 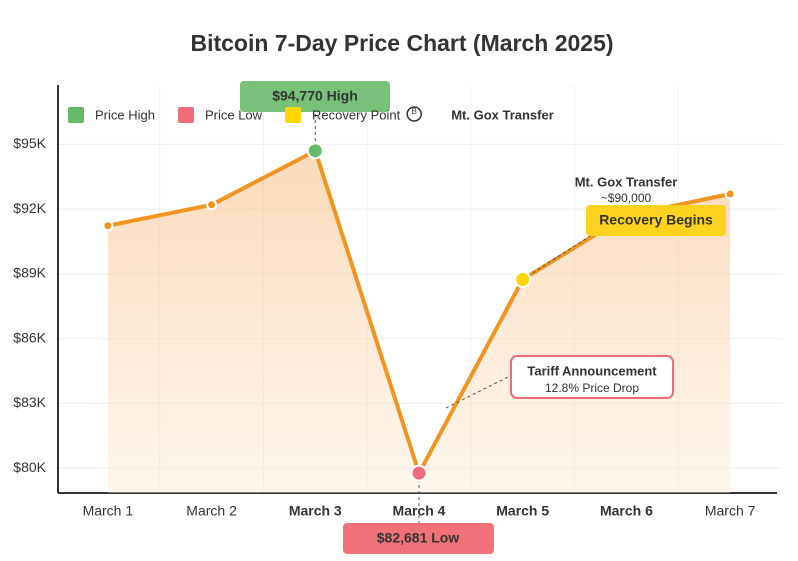 I want to click on legend-label: Recovery Point, so click(x=356, y=114).